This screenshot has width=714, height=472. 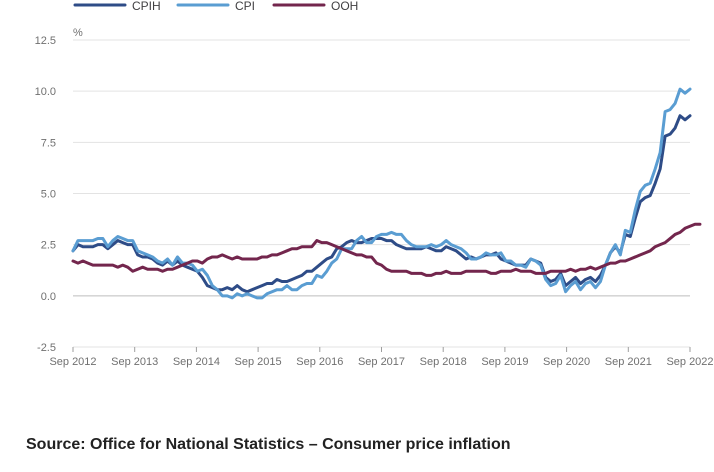 What do you see at coordinates (78, 33) in the screenshot?
I see `y-axis-label: %` at bounding box center [78, 33].